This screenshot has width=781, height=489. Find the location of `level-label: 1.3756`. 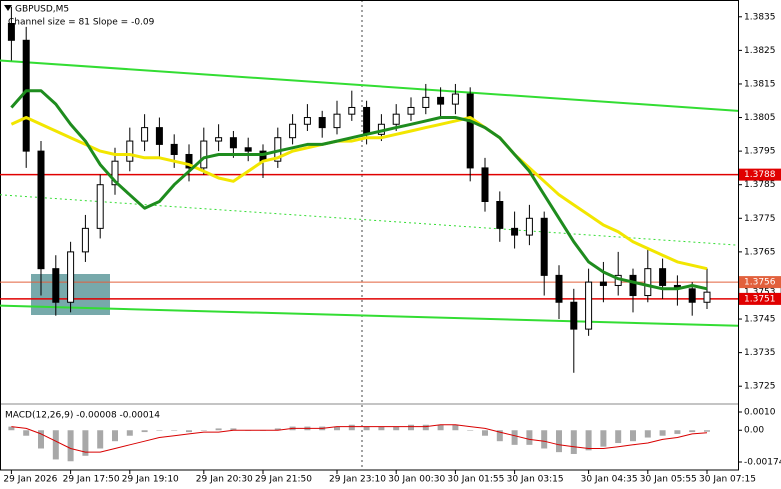

level-label: 1.3756 is located at coordinates (760, 283).